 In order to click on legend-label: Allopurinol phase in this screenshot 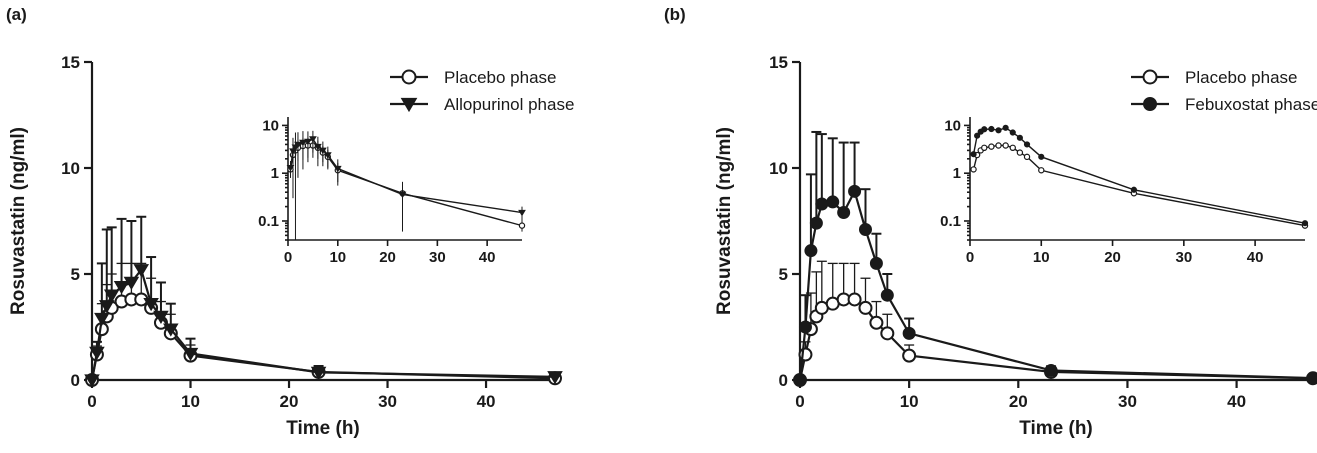, I will do `click(509, 104)`.